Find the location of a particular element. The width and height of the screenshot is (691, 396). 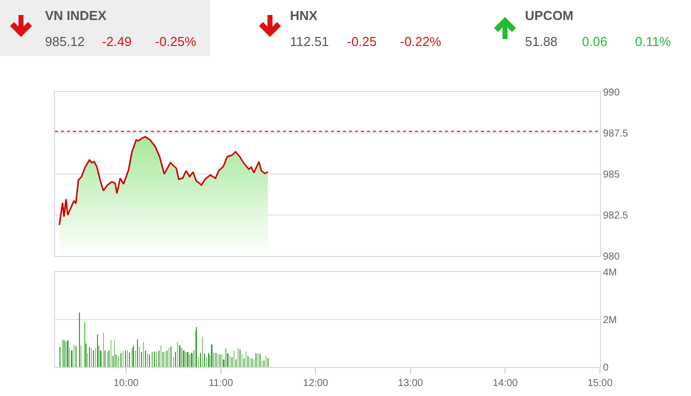

x-tick-label: 13:00 is located at coordinates (411, 383).